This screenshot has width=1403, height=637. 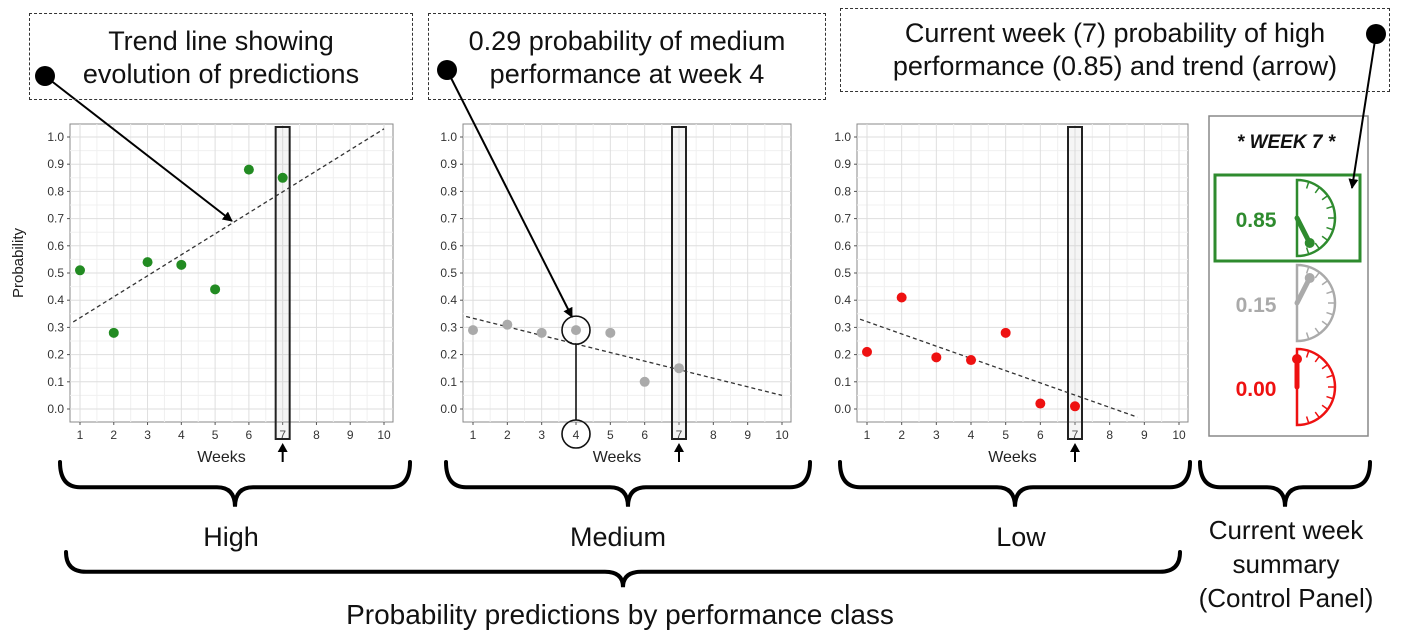 I want to click on control-panel-layer: * WEEK 7 * 0.85 0.15 0.00, so click(x=1288, y=276).